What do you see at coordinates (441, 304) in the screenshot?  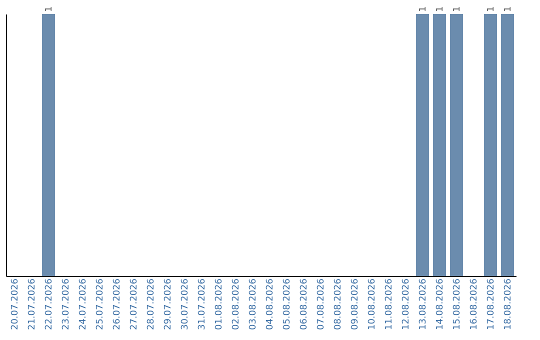 I see `x-tick-label: 14.08.2026` at bounding box center [441, 304].